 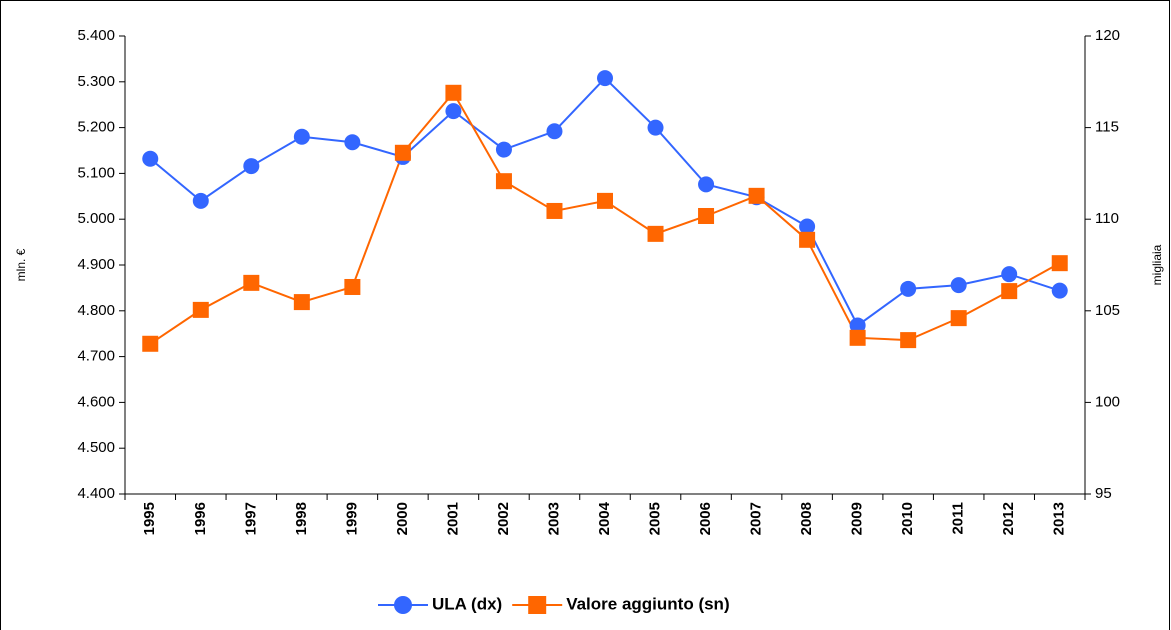 What do you see at coordinates (149, 518) in the screenshot?
I see `x-tick-label: 1995` at bounding box center [149, 518].